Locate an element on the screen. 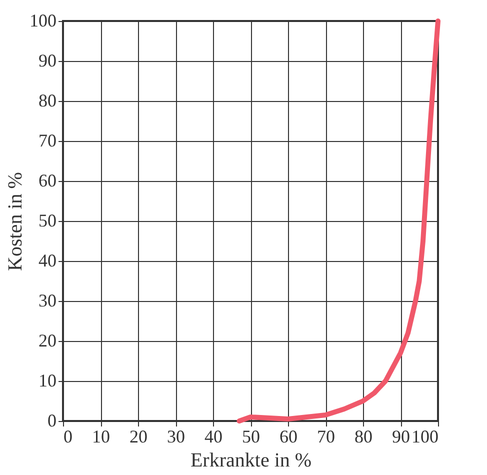 This screenshot has height=475, width=487. x-axis-title: Erkrankte in % is located at coordinates (251, 461).